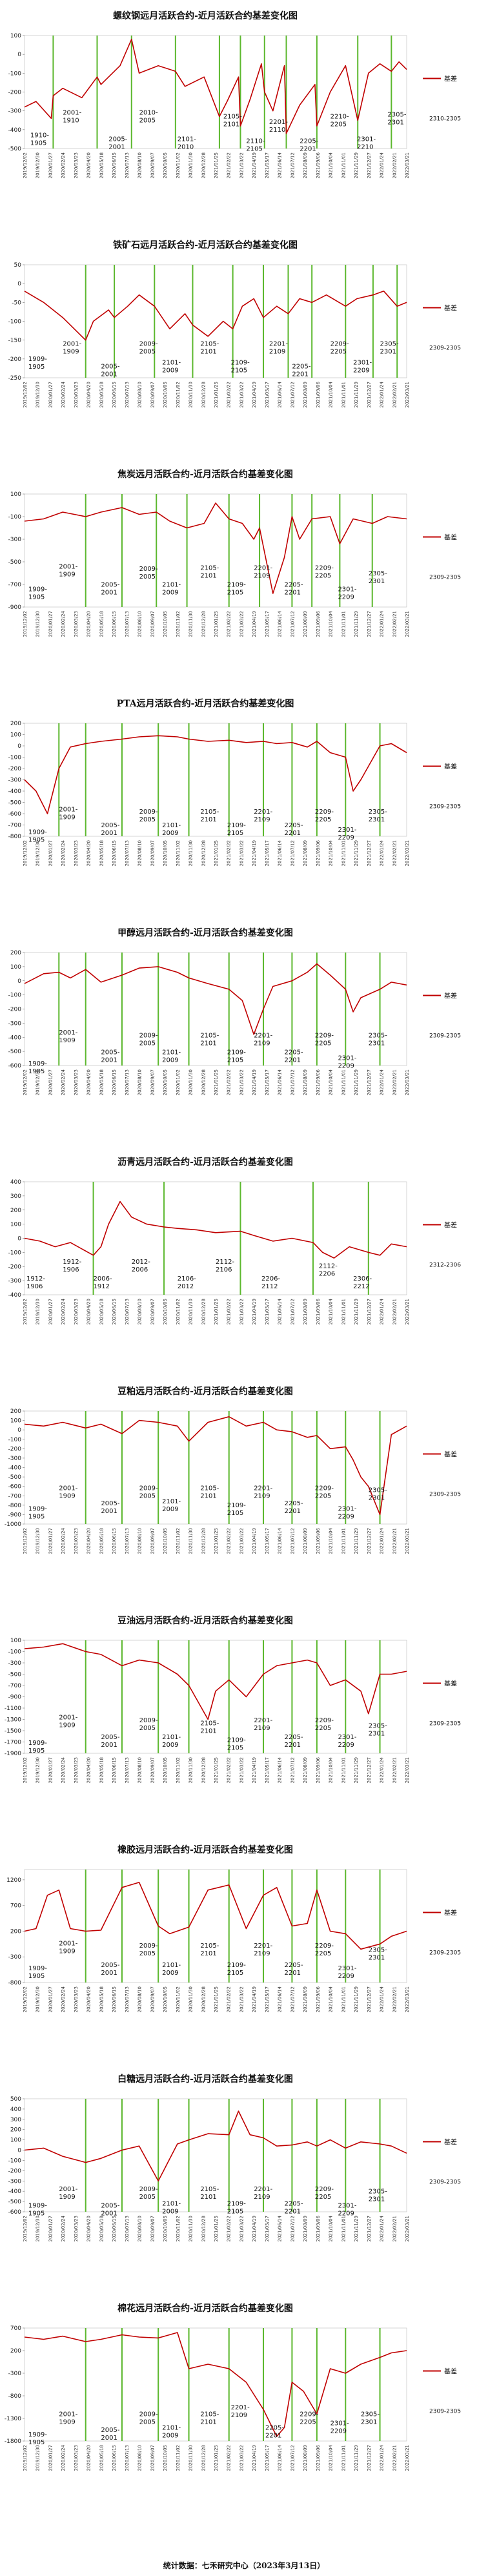  Describe the element at coordinates (50, 1770) in the screenshot. I see `x-tick-label: 2020/01/27` at that location.